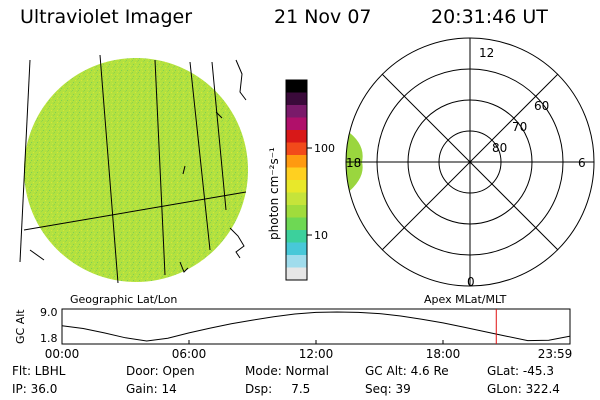 Image resolution: width=600 pixels, height=400 pixels. What do you see at coordinates (274, 193) in the screenshot?
I see `colorbar-unit-label: photon cm⁻²s⁻¹` at bounding box center [274, 193].